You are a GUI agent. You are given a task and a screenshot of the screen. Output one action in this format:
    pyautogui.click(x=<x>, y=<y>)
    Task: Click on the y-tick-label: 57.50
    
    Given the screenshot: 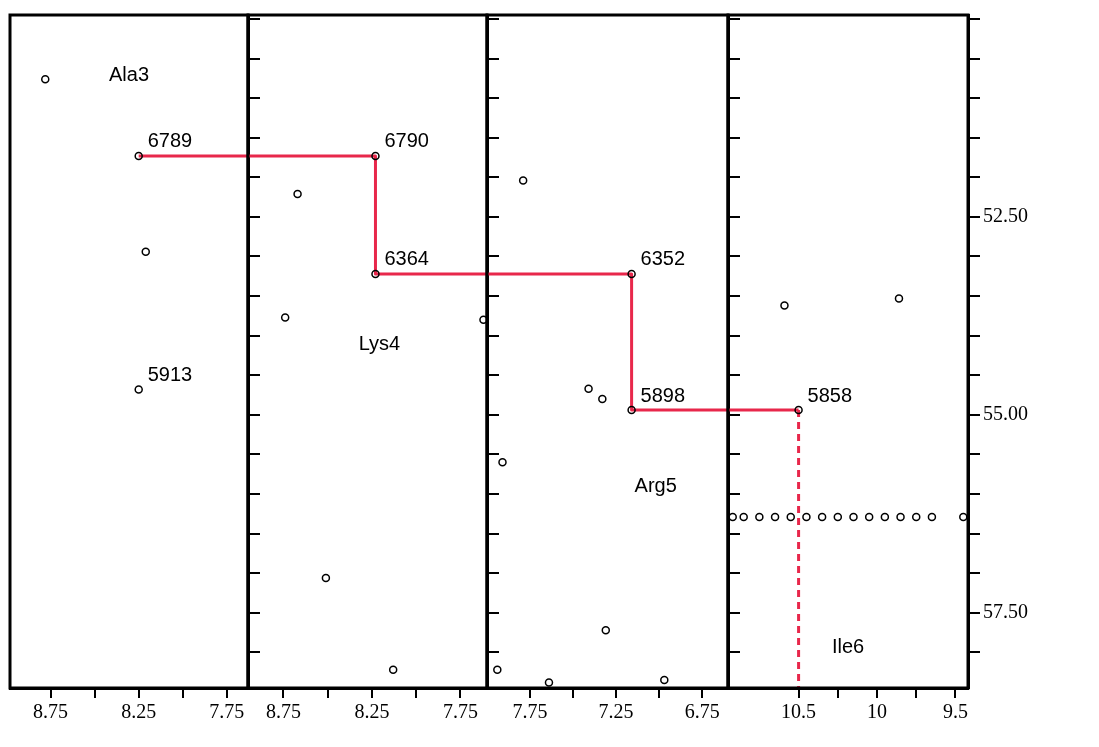 What is the action you would take?
    pyautogui.click(x=1005, y=611)
    